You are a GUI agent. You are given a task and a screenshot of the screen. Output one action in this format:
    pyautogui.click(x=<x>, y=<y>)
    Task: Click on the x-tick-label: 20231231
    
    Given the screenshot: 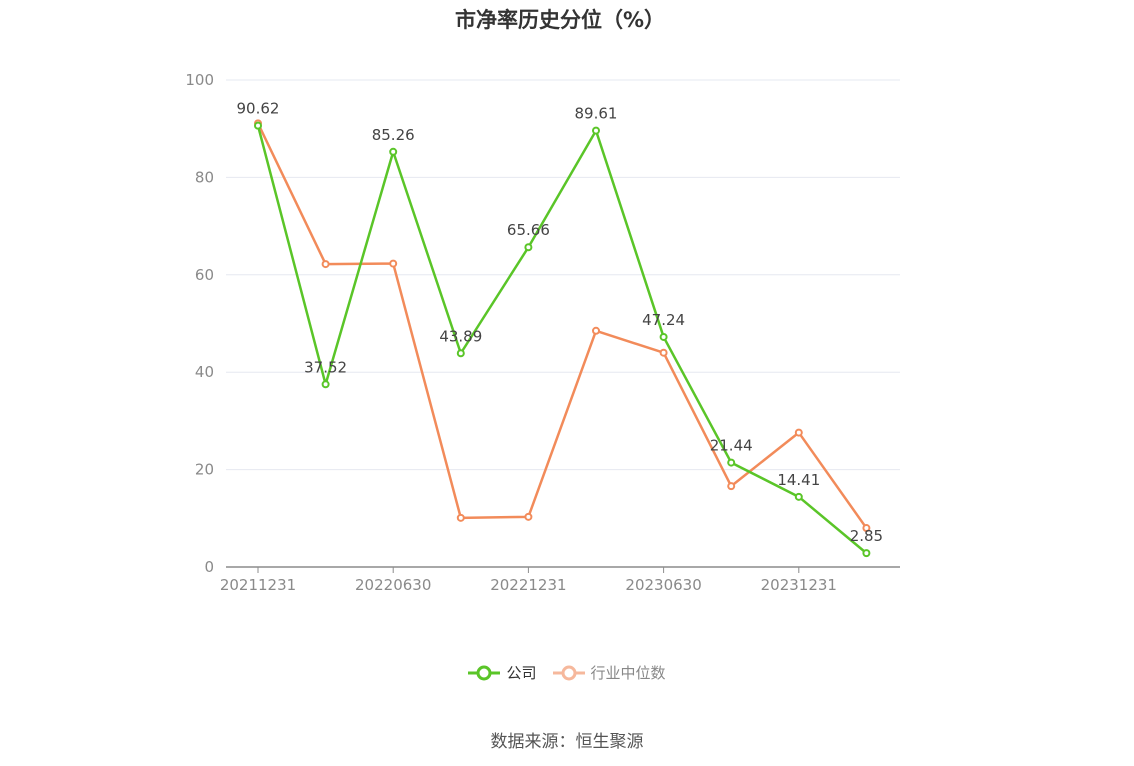 What is the action you would take?
    pyautogui.click(x=799, y=585)
    